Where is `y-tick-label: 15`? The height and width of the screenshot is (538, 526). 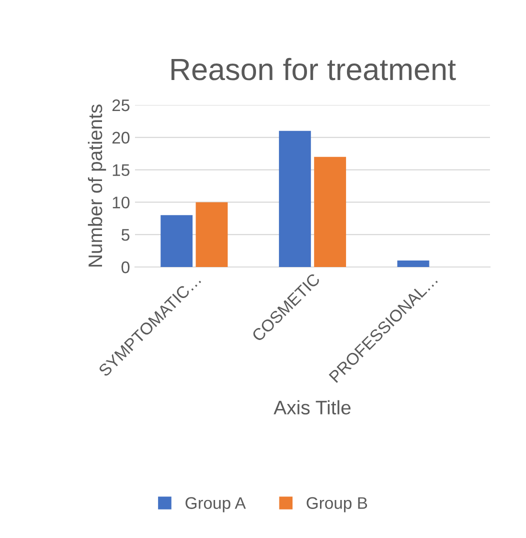
y-tick-label: 15 is located at coordinates (121, 170).